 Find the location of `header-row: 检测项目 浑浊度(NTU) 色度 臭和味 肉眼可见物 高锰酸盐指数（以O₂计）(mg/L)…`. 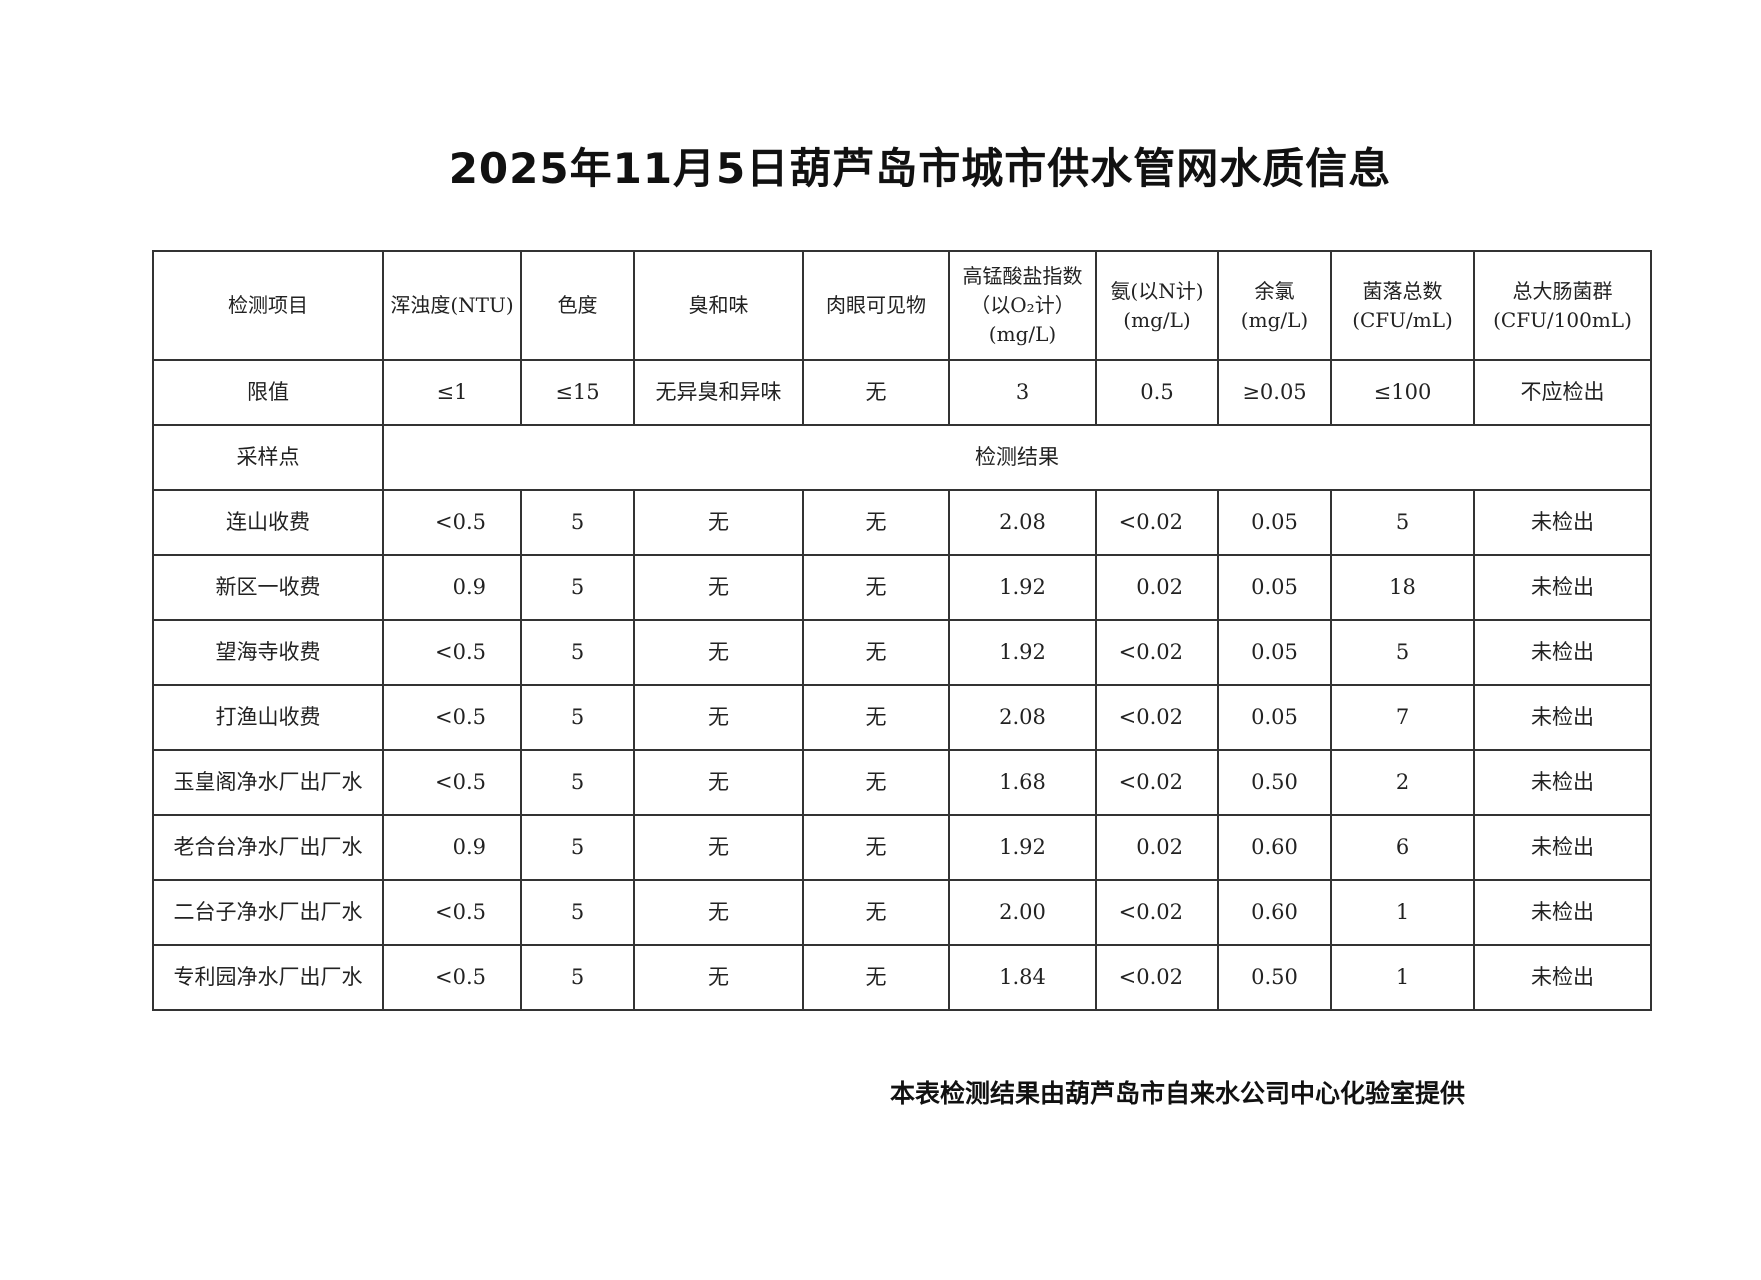

header-row: 检测项目 浑浊度(NTU) 色度 臭和味 肉眼可见物 高锰酸盐指数（以O₂计）(mg/L)… is located at coordinates (902, 305).